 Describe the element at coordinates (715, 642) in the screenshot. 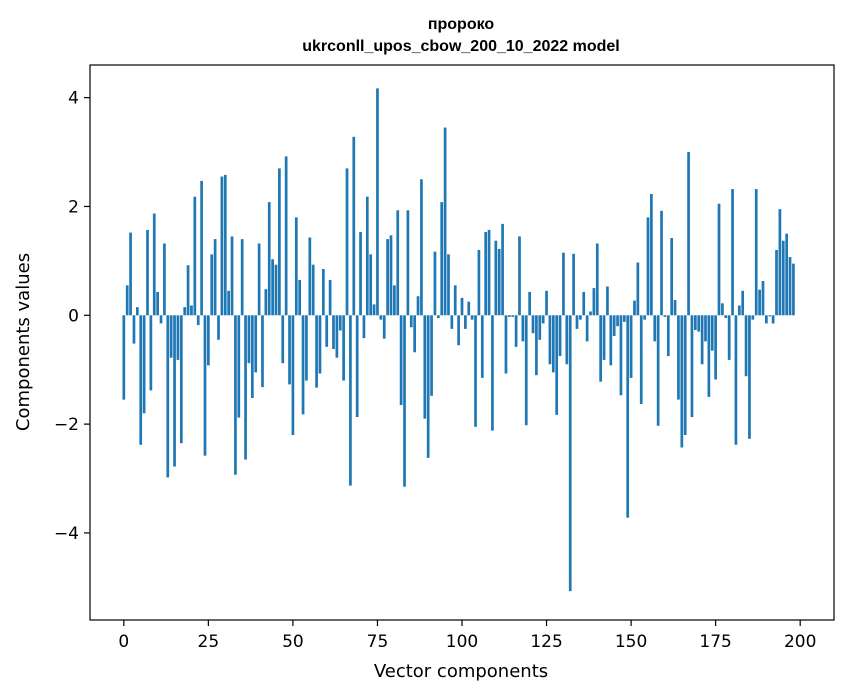

I see `x-tick-label: 175` at that location.